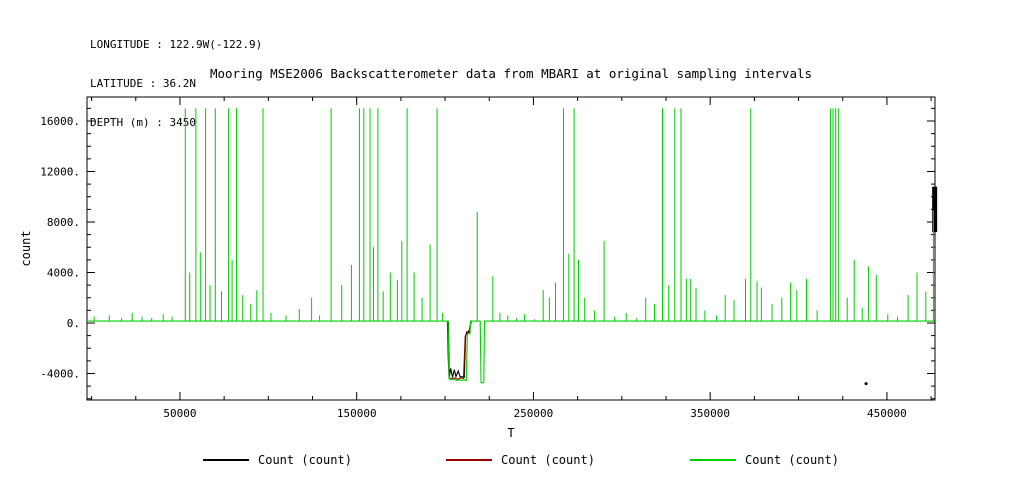  Describe the element at coordinates (226, 460) in the screenshot. I see `legend-line-swatch-black` at that location.